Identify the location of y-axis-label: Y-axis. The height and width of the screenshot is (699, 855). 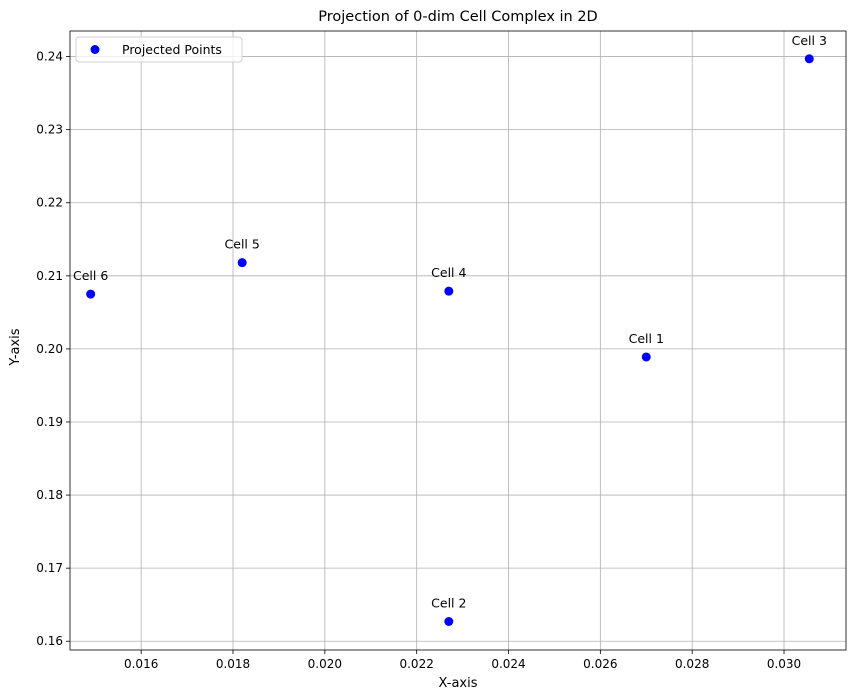
(15, 347).